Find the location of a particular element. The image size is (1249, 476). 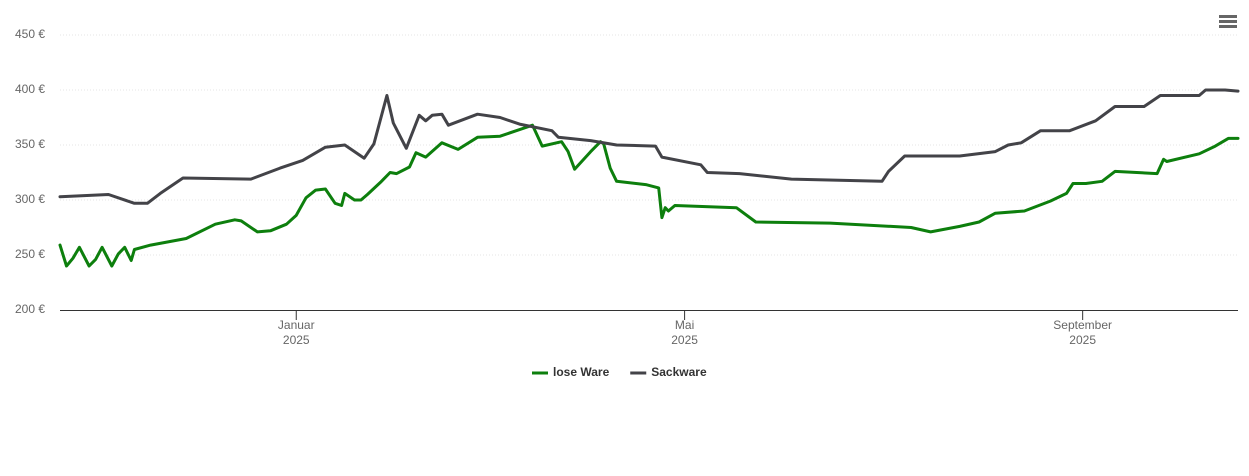

x-tick-label: Januar is located at coordinates (296, 325).